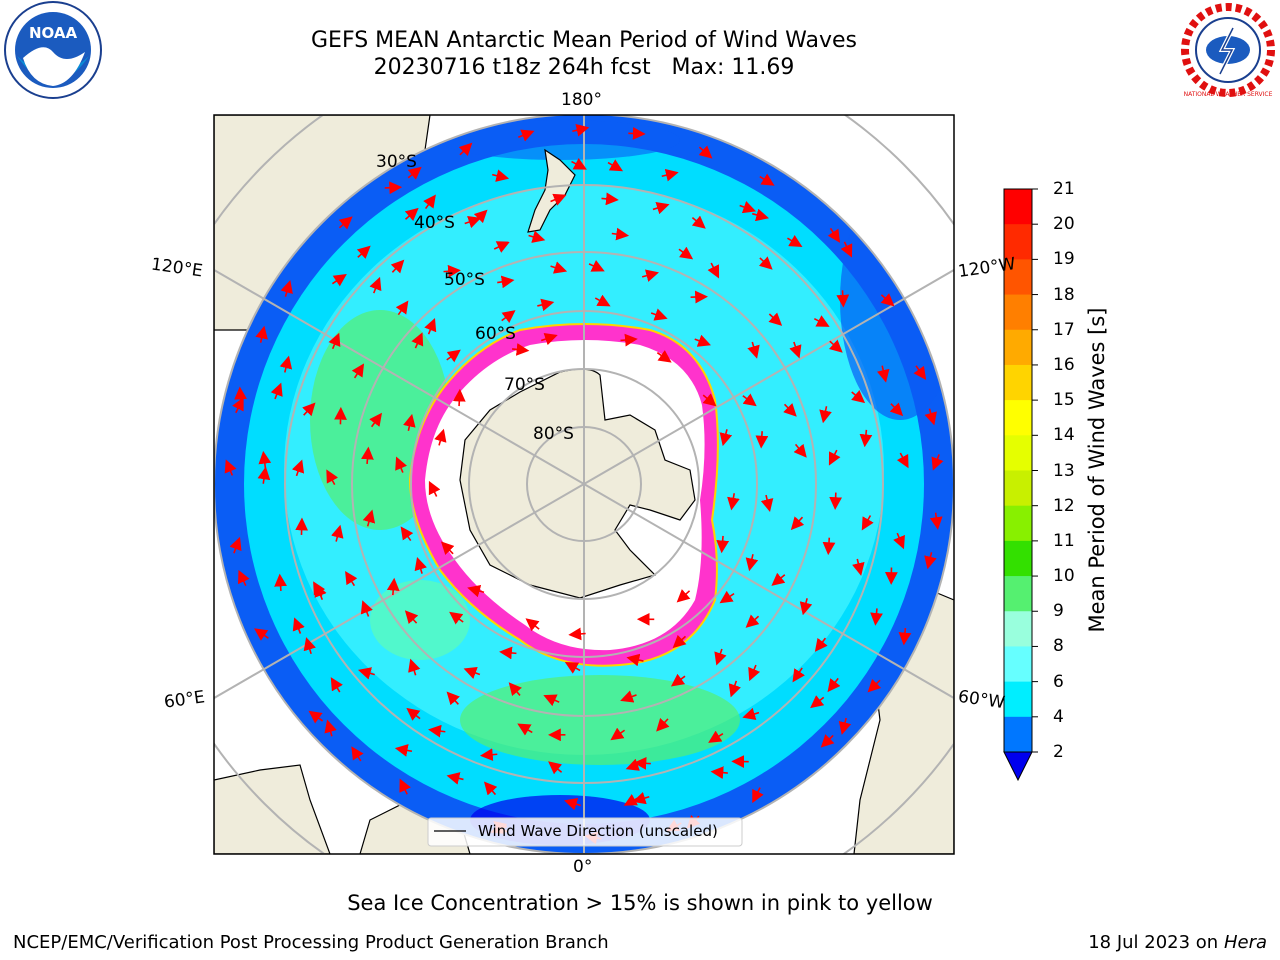  What do you see at coordinates (396, 162) in the screenshot?
I see `lat-label-30s: 30°S` at bounding box center [396, 162].